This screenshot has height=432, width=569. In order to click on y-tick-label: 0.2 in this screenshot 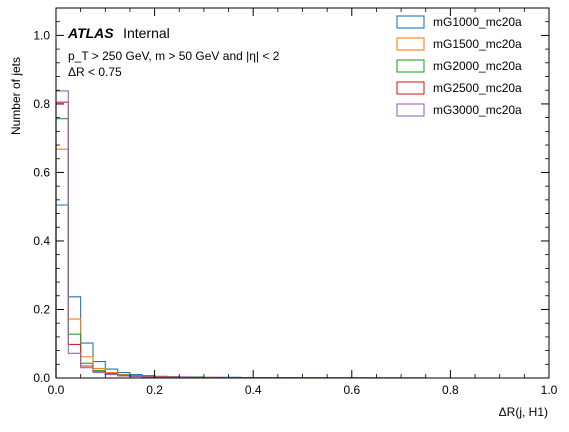, I will do `click(41, 309)`.